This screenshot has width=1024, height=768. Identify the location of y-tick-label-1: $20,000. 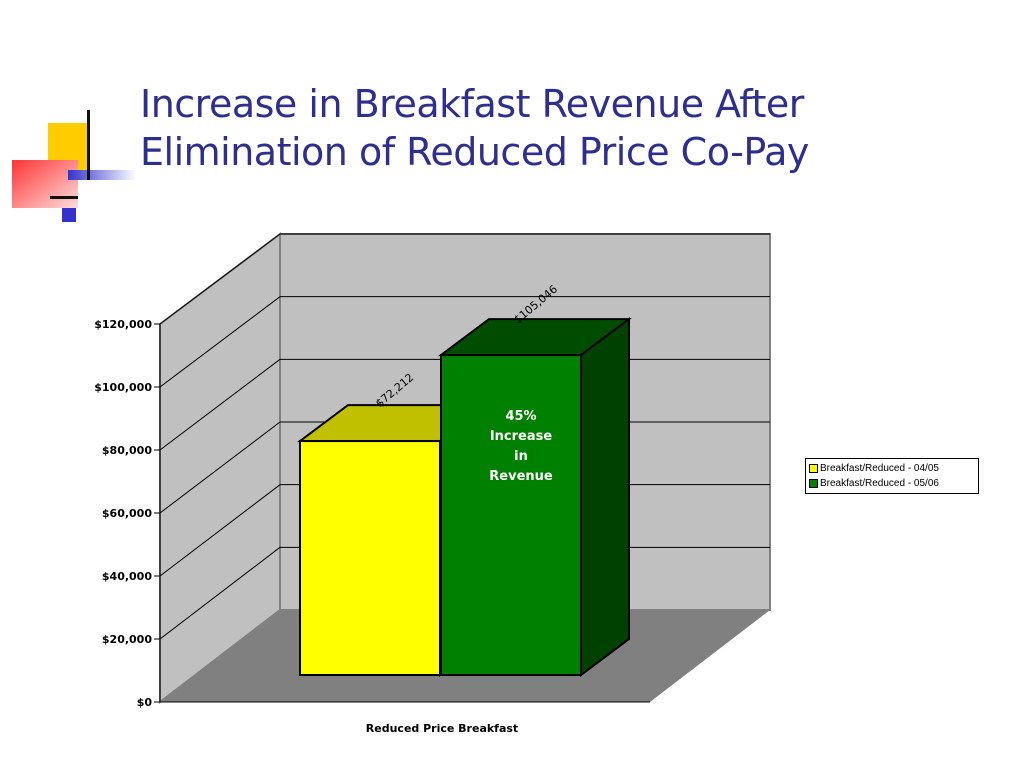
(127, 639).